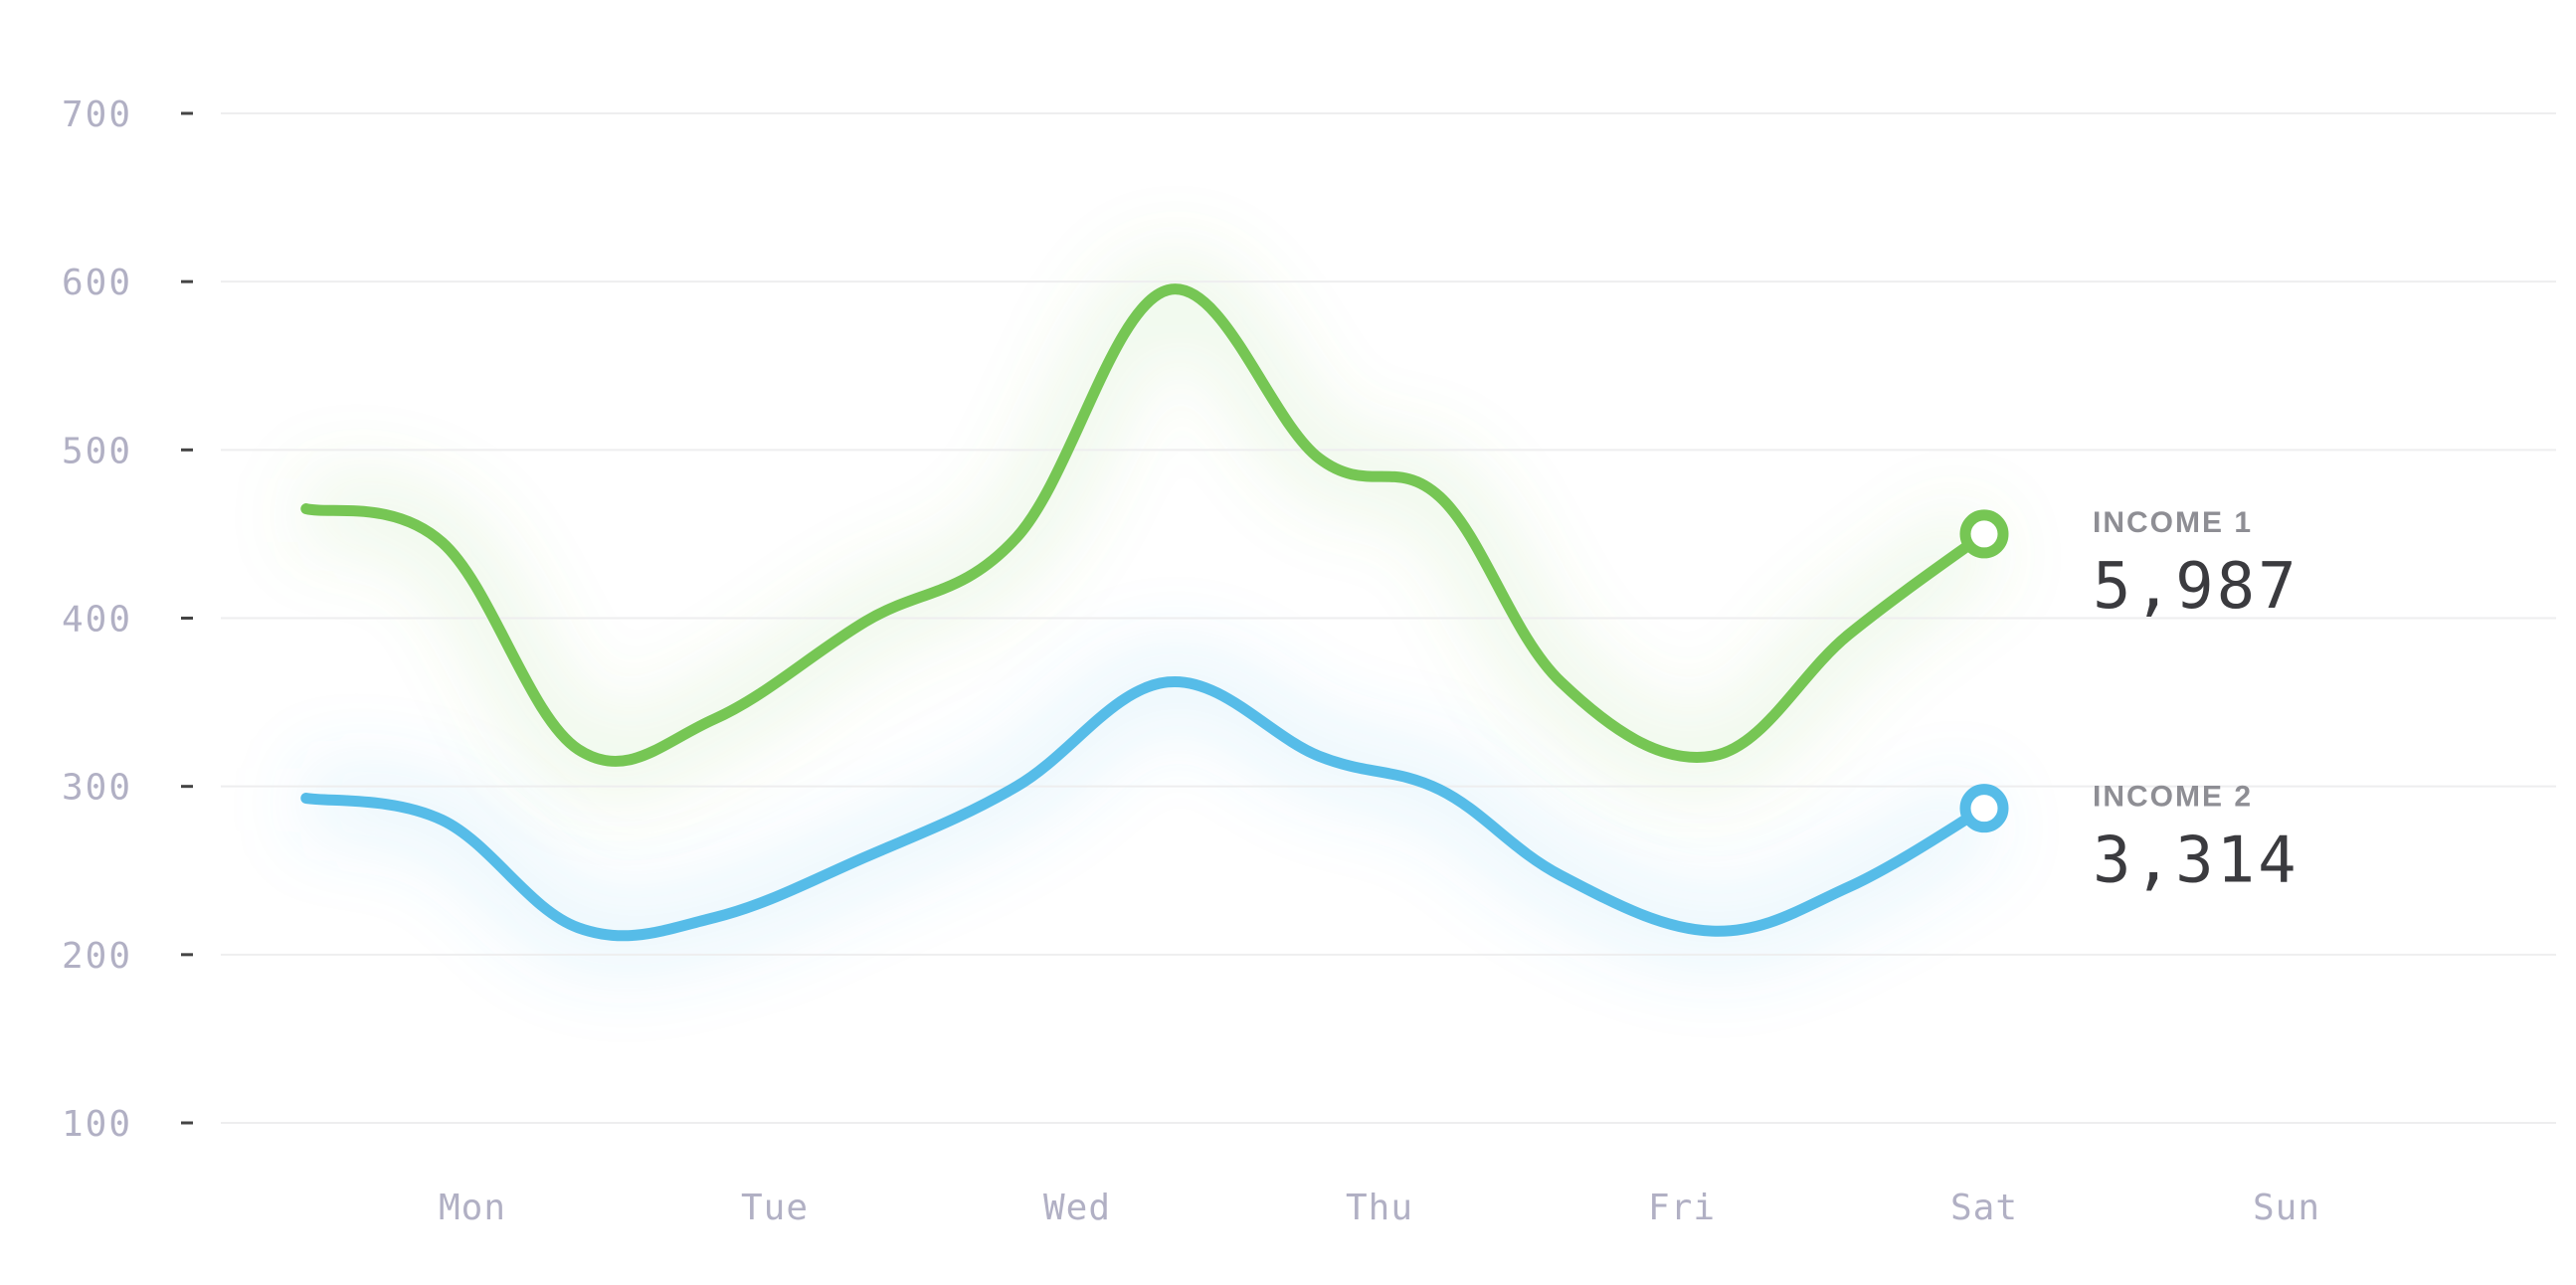 The width and height of the screenshot is (2576, 1285). I want to click on x-tick-label: Tue, so click(775, 1208).